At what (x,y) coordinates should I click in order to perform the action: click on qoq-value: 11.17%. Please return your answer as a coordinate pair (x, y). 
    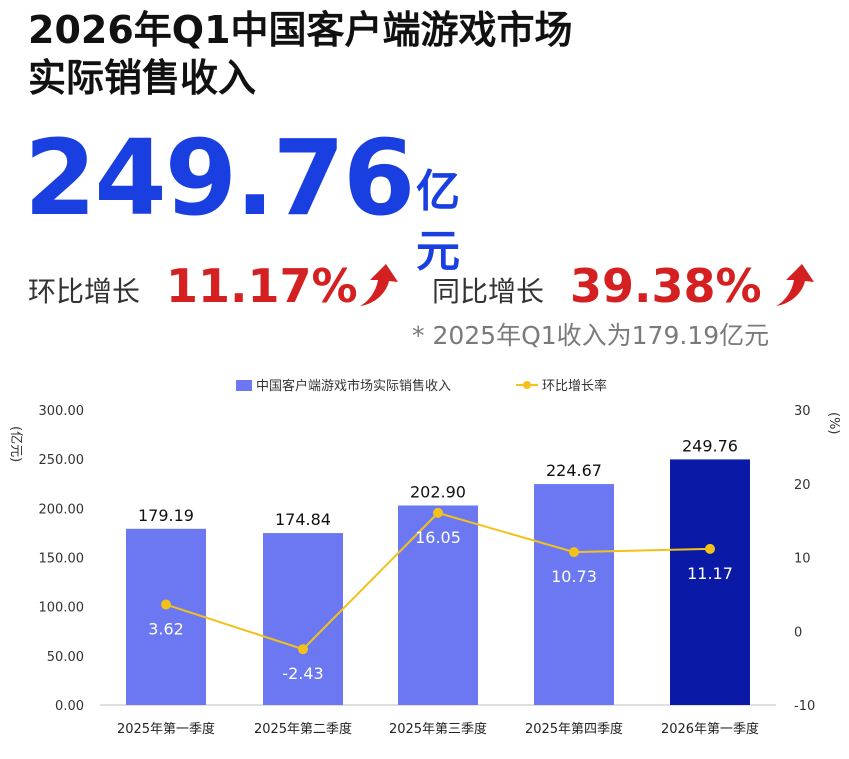
    Looking at the image, I should click on (262, 286).